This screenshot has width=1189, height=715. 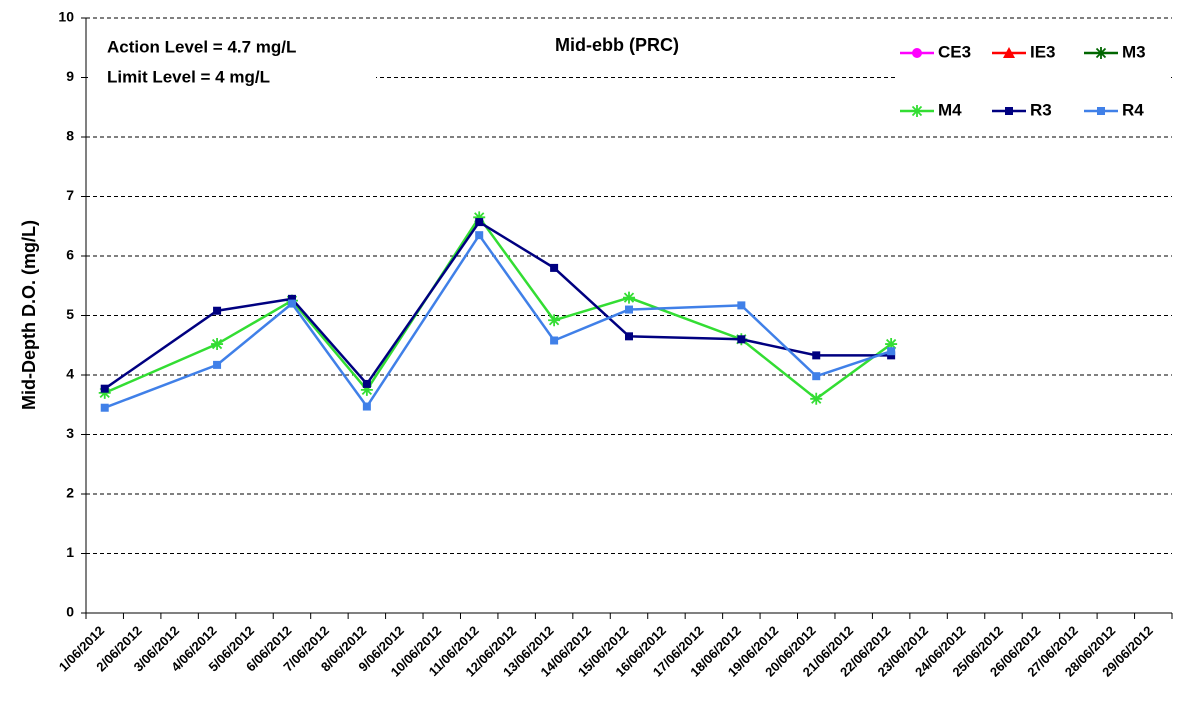 What do you see at coordinates (1041, 109) in the screenshot?
I see `legend-label: R3` at bounding box center [1041, 109].